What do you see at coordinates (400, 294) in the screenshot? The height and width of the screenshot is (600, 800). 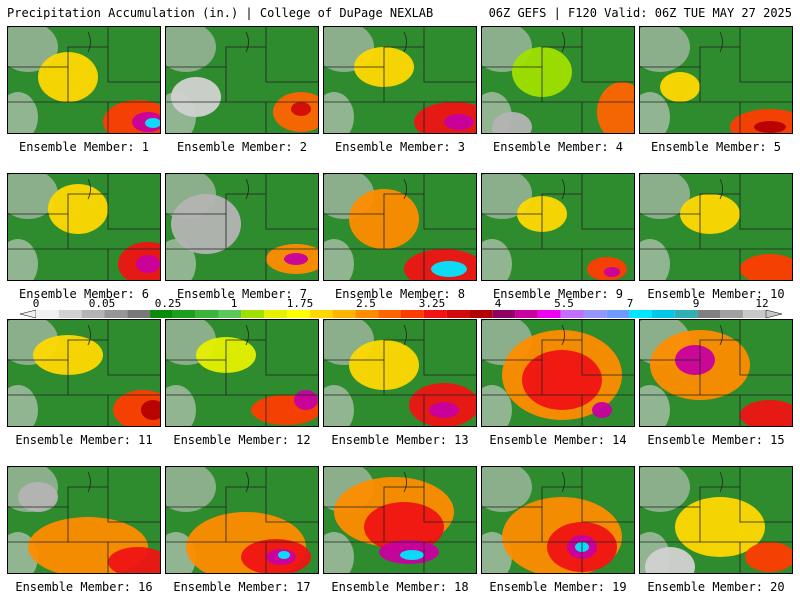 I see `ensemble-member-label: Ensemble Member: 8` at bounding box center [400, 294].